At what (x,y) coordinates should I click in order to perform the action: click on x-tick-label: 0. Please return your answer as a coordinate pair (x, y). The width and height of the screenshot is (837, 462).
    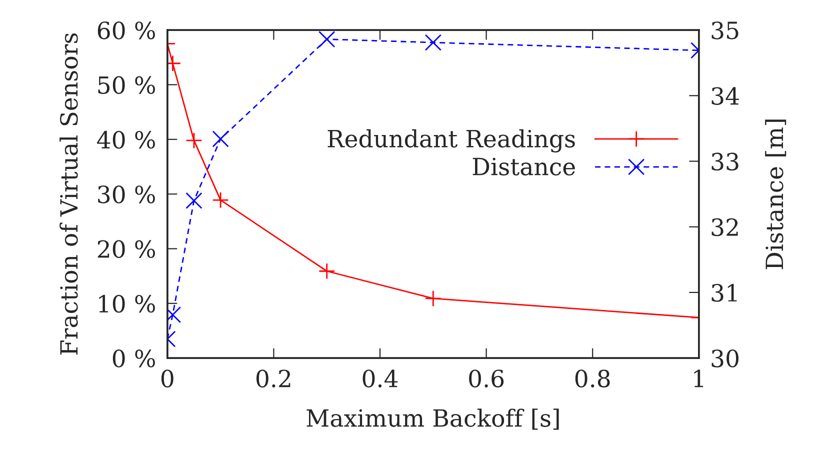
    Looking at the image, I should click on (167, 379).